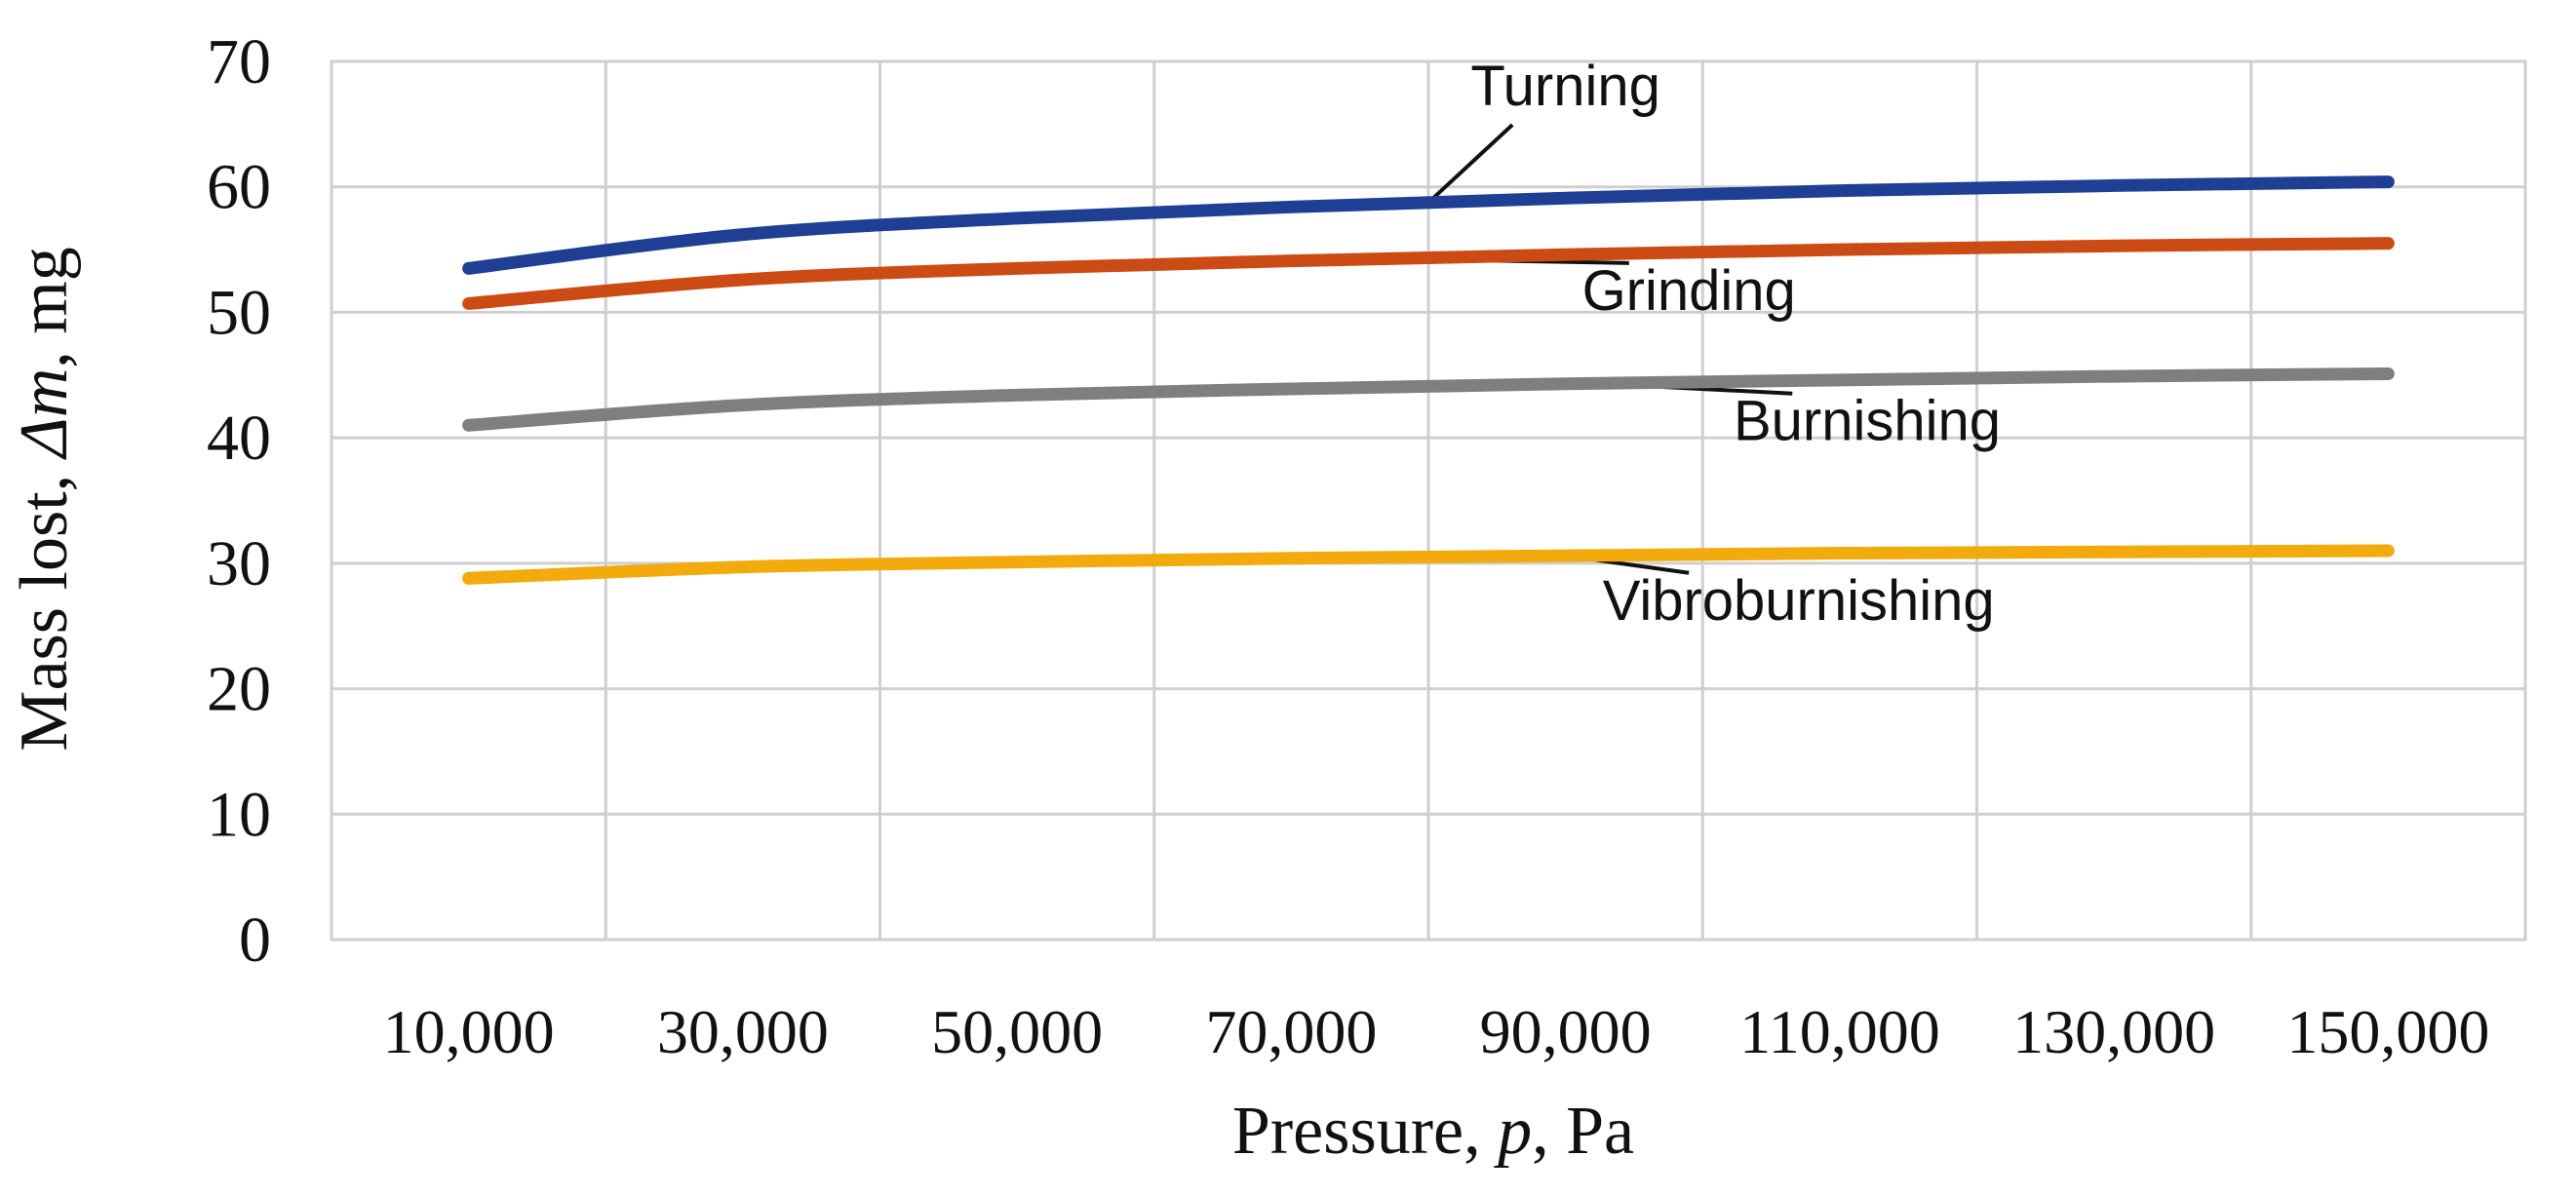  What do you see at coordinates (1291, 1031) in the screenshot?
I see `x-tick-label-3: 70,000` at bounding box center [1291, 1031].